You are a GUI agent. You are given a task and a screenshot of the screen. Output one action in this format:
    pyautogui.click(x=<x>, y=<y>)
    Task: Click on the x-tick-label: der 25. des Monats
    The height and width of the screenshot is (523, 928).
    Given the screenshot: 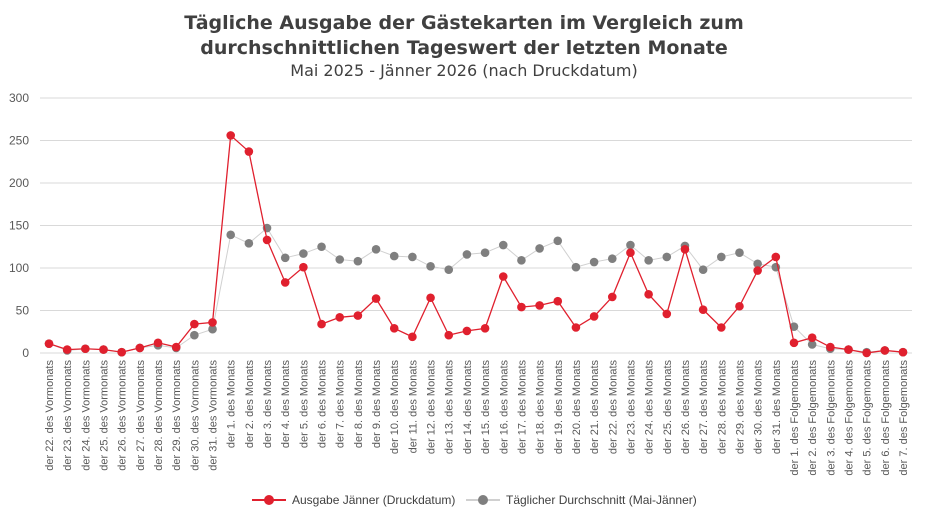 What is the action you would take?
    pyautogui.click(x=668, y=407)
    